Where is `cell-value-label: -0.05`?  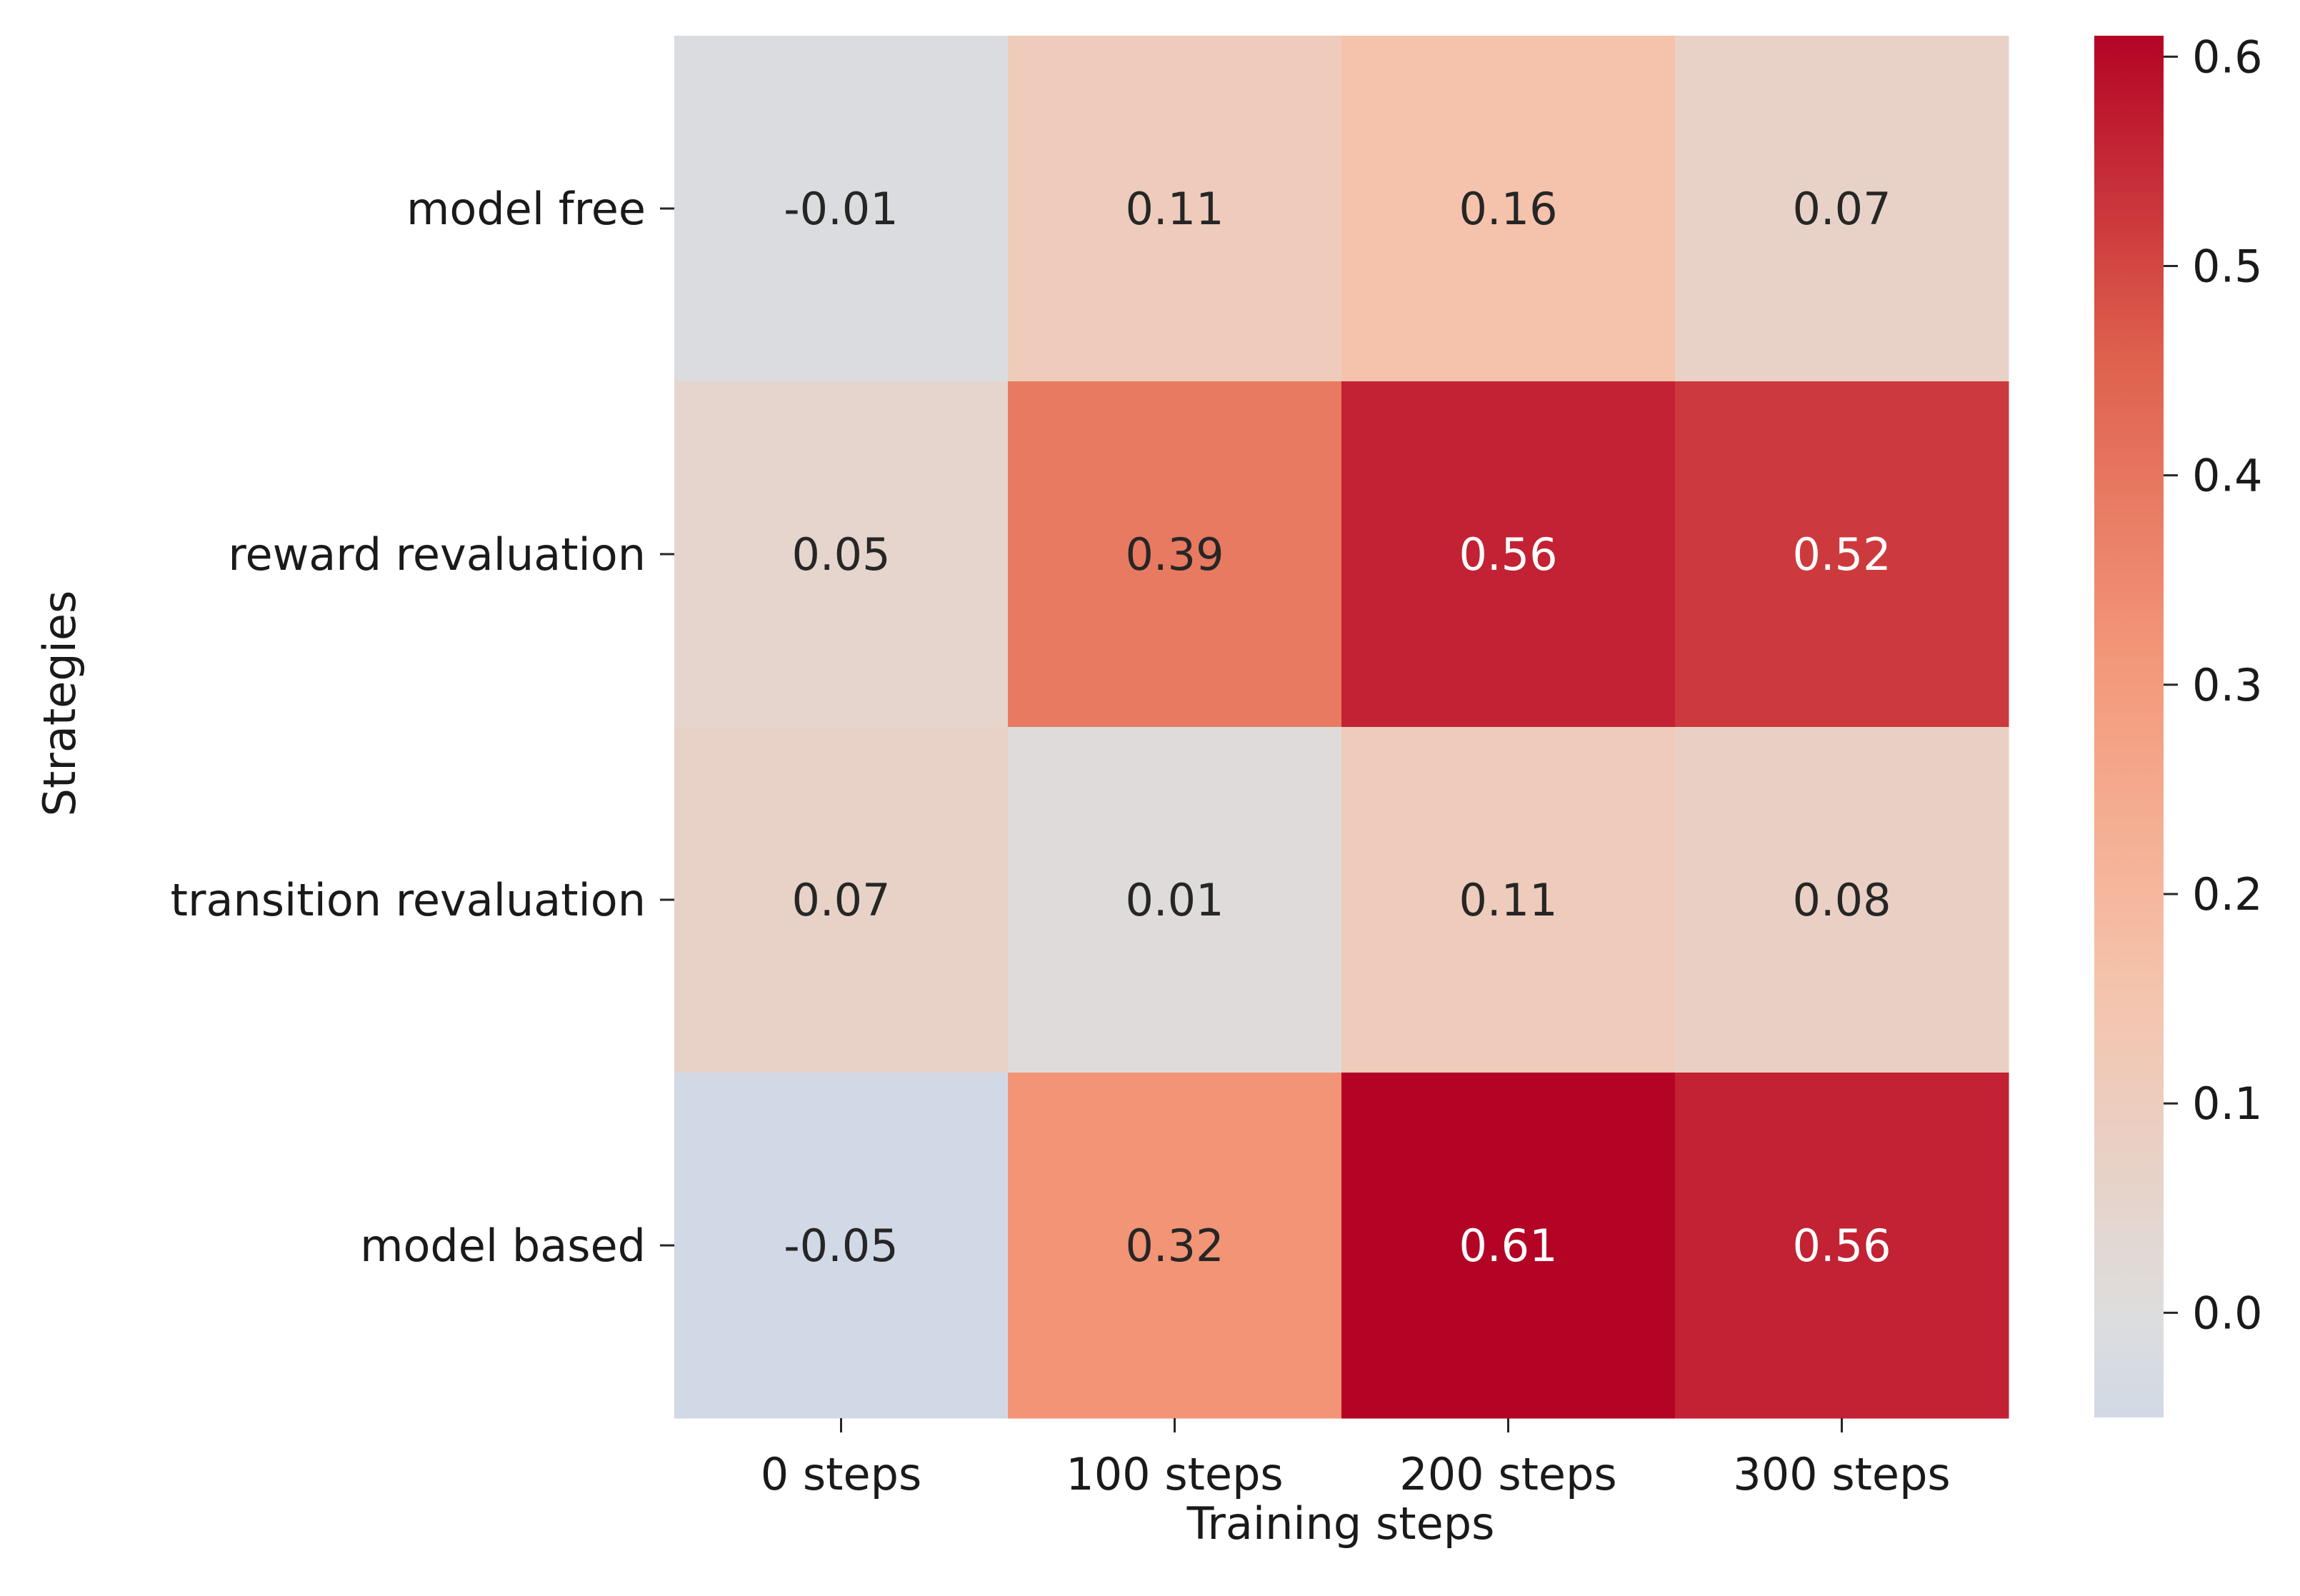
cell-value-label: -0.05 is located at coordinates (841, 1246).